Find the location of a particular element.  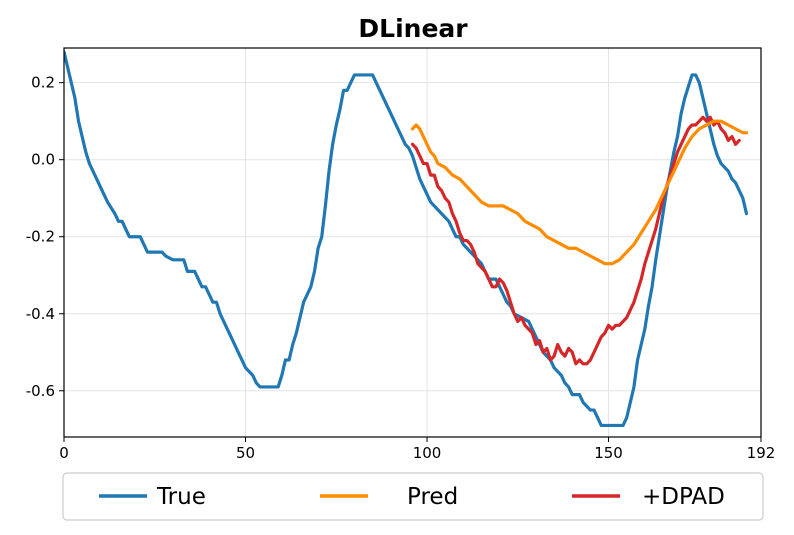

legend-label-pred: Pred is located at coordinates (432, 497).